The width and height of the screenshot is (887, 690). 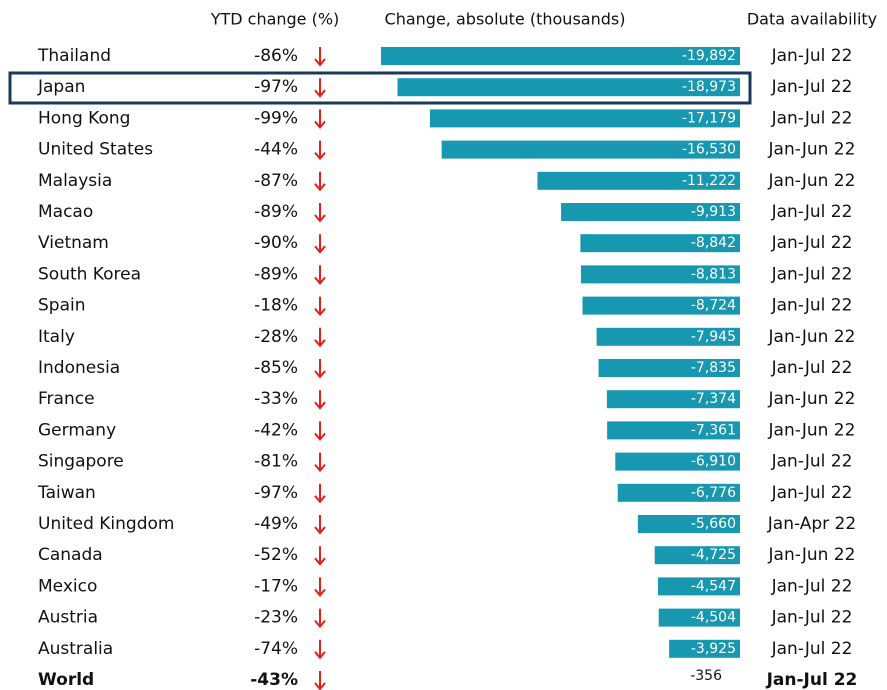 What do you see at coordinates (505, 19) in the screenshot?
I see `column-header: Change, absolute (thousands)` at bounding box center [505, 19].